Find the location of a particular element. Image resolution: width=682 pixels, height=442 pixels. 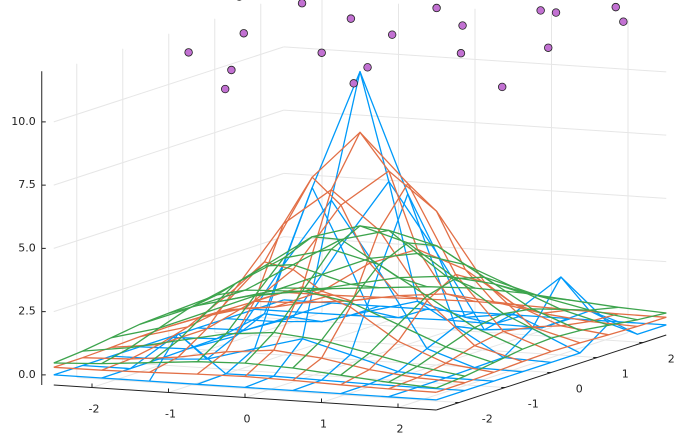

y-tick-label: -2 is located at coordinates (487, 419).